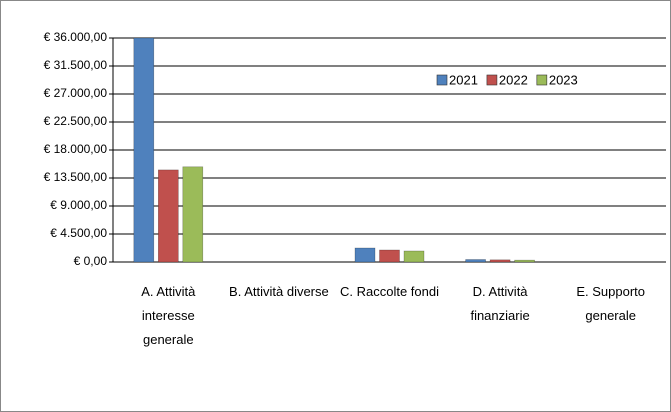  Describe the element at coordinates (78, 233) in the screenshot. I see `y-tick-label: € 4.500,00` at that location.